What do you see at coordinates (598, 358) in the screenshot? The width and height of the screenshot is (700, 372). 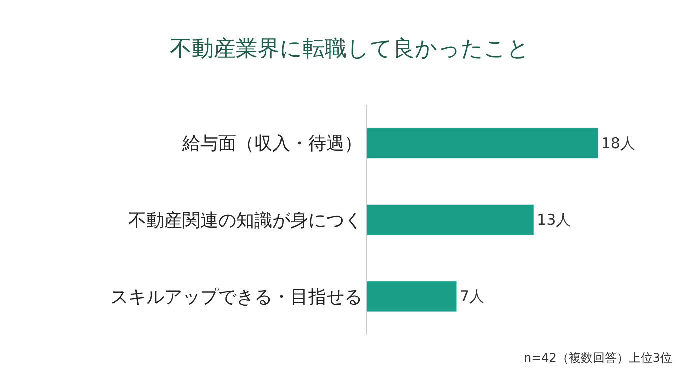 I see `text: n=42（複数回答）上位3位` at bounding box center [598, 358].